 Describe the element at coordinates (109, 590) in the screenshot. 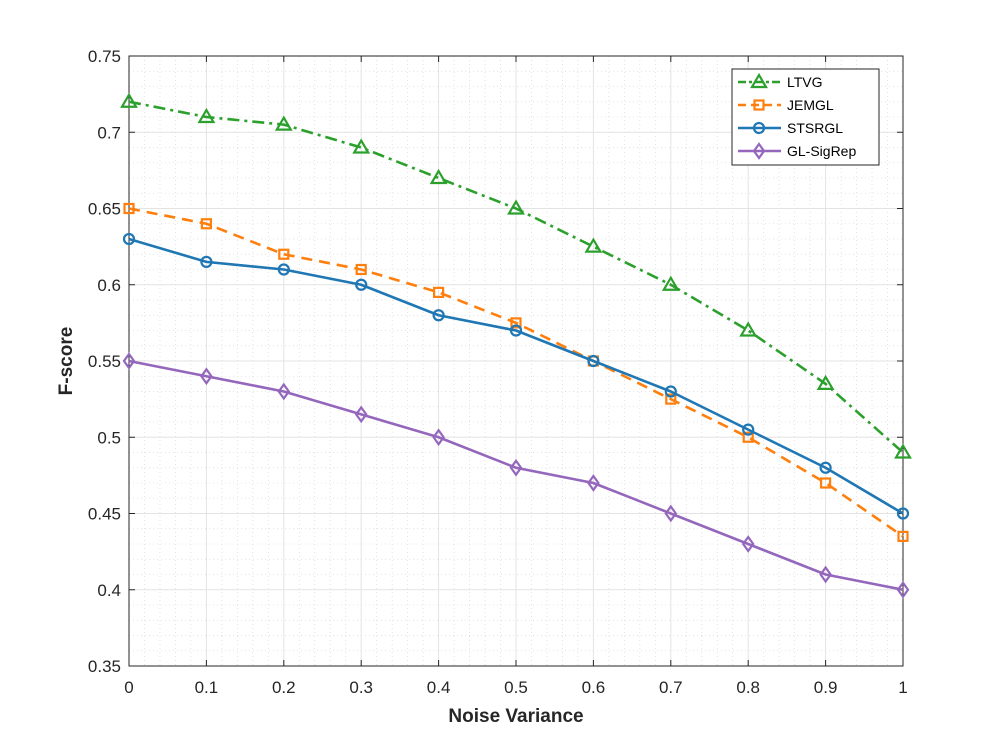

I see `y-tick-label: 0.4` at that location.